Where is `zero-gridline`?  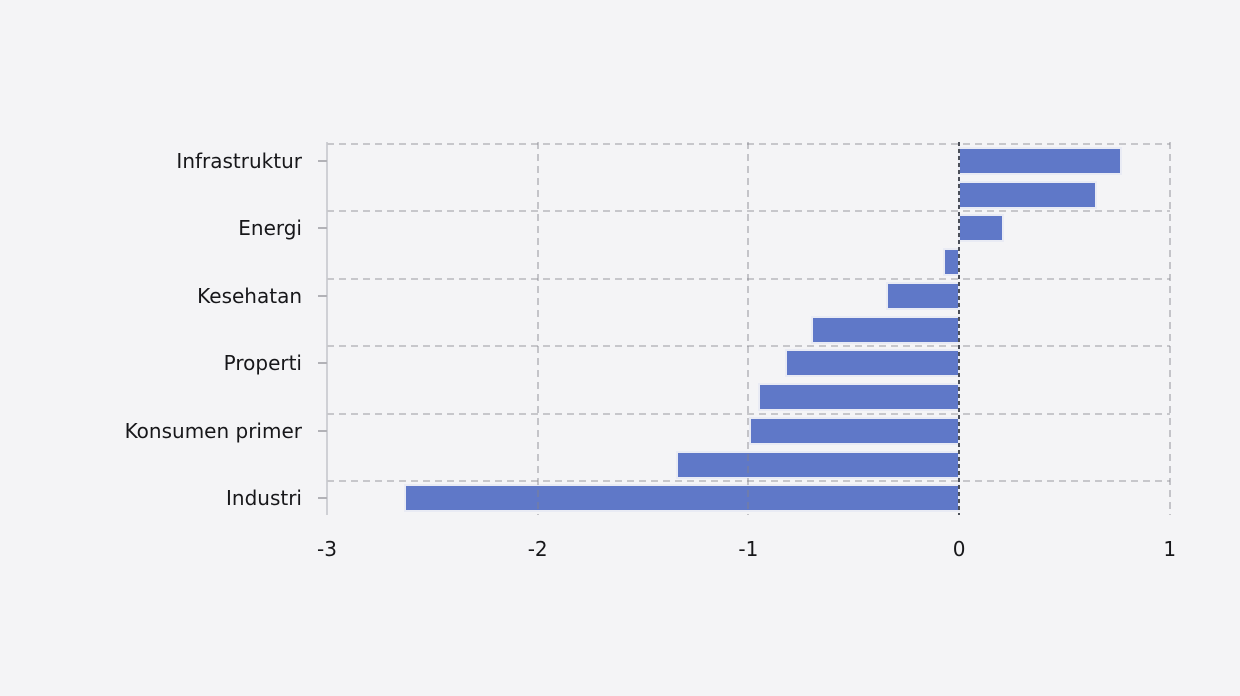 zero-gridline is located at coordinates (959, 328).